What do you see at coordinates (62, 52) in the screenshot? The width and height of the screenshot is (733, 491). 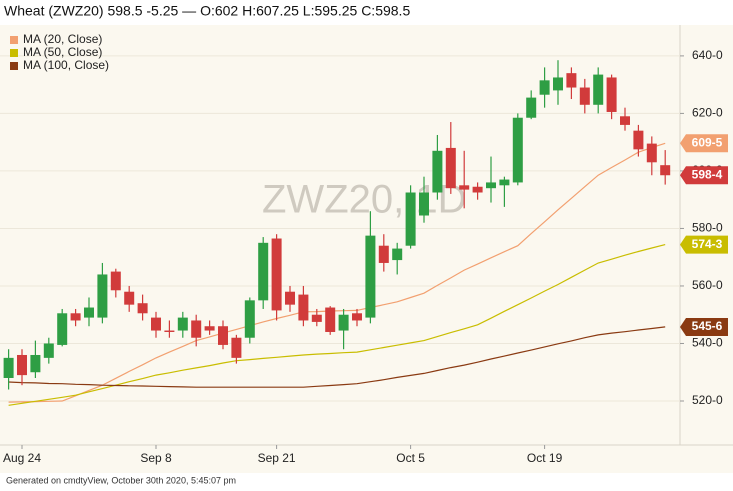 I see `legend-label: MA (50, Close)` at bounding box center [62, 52].